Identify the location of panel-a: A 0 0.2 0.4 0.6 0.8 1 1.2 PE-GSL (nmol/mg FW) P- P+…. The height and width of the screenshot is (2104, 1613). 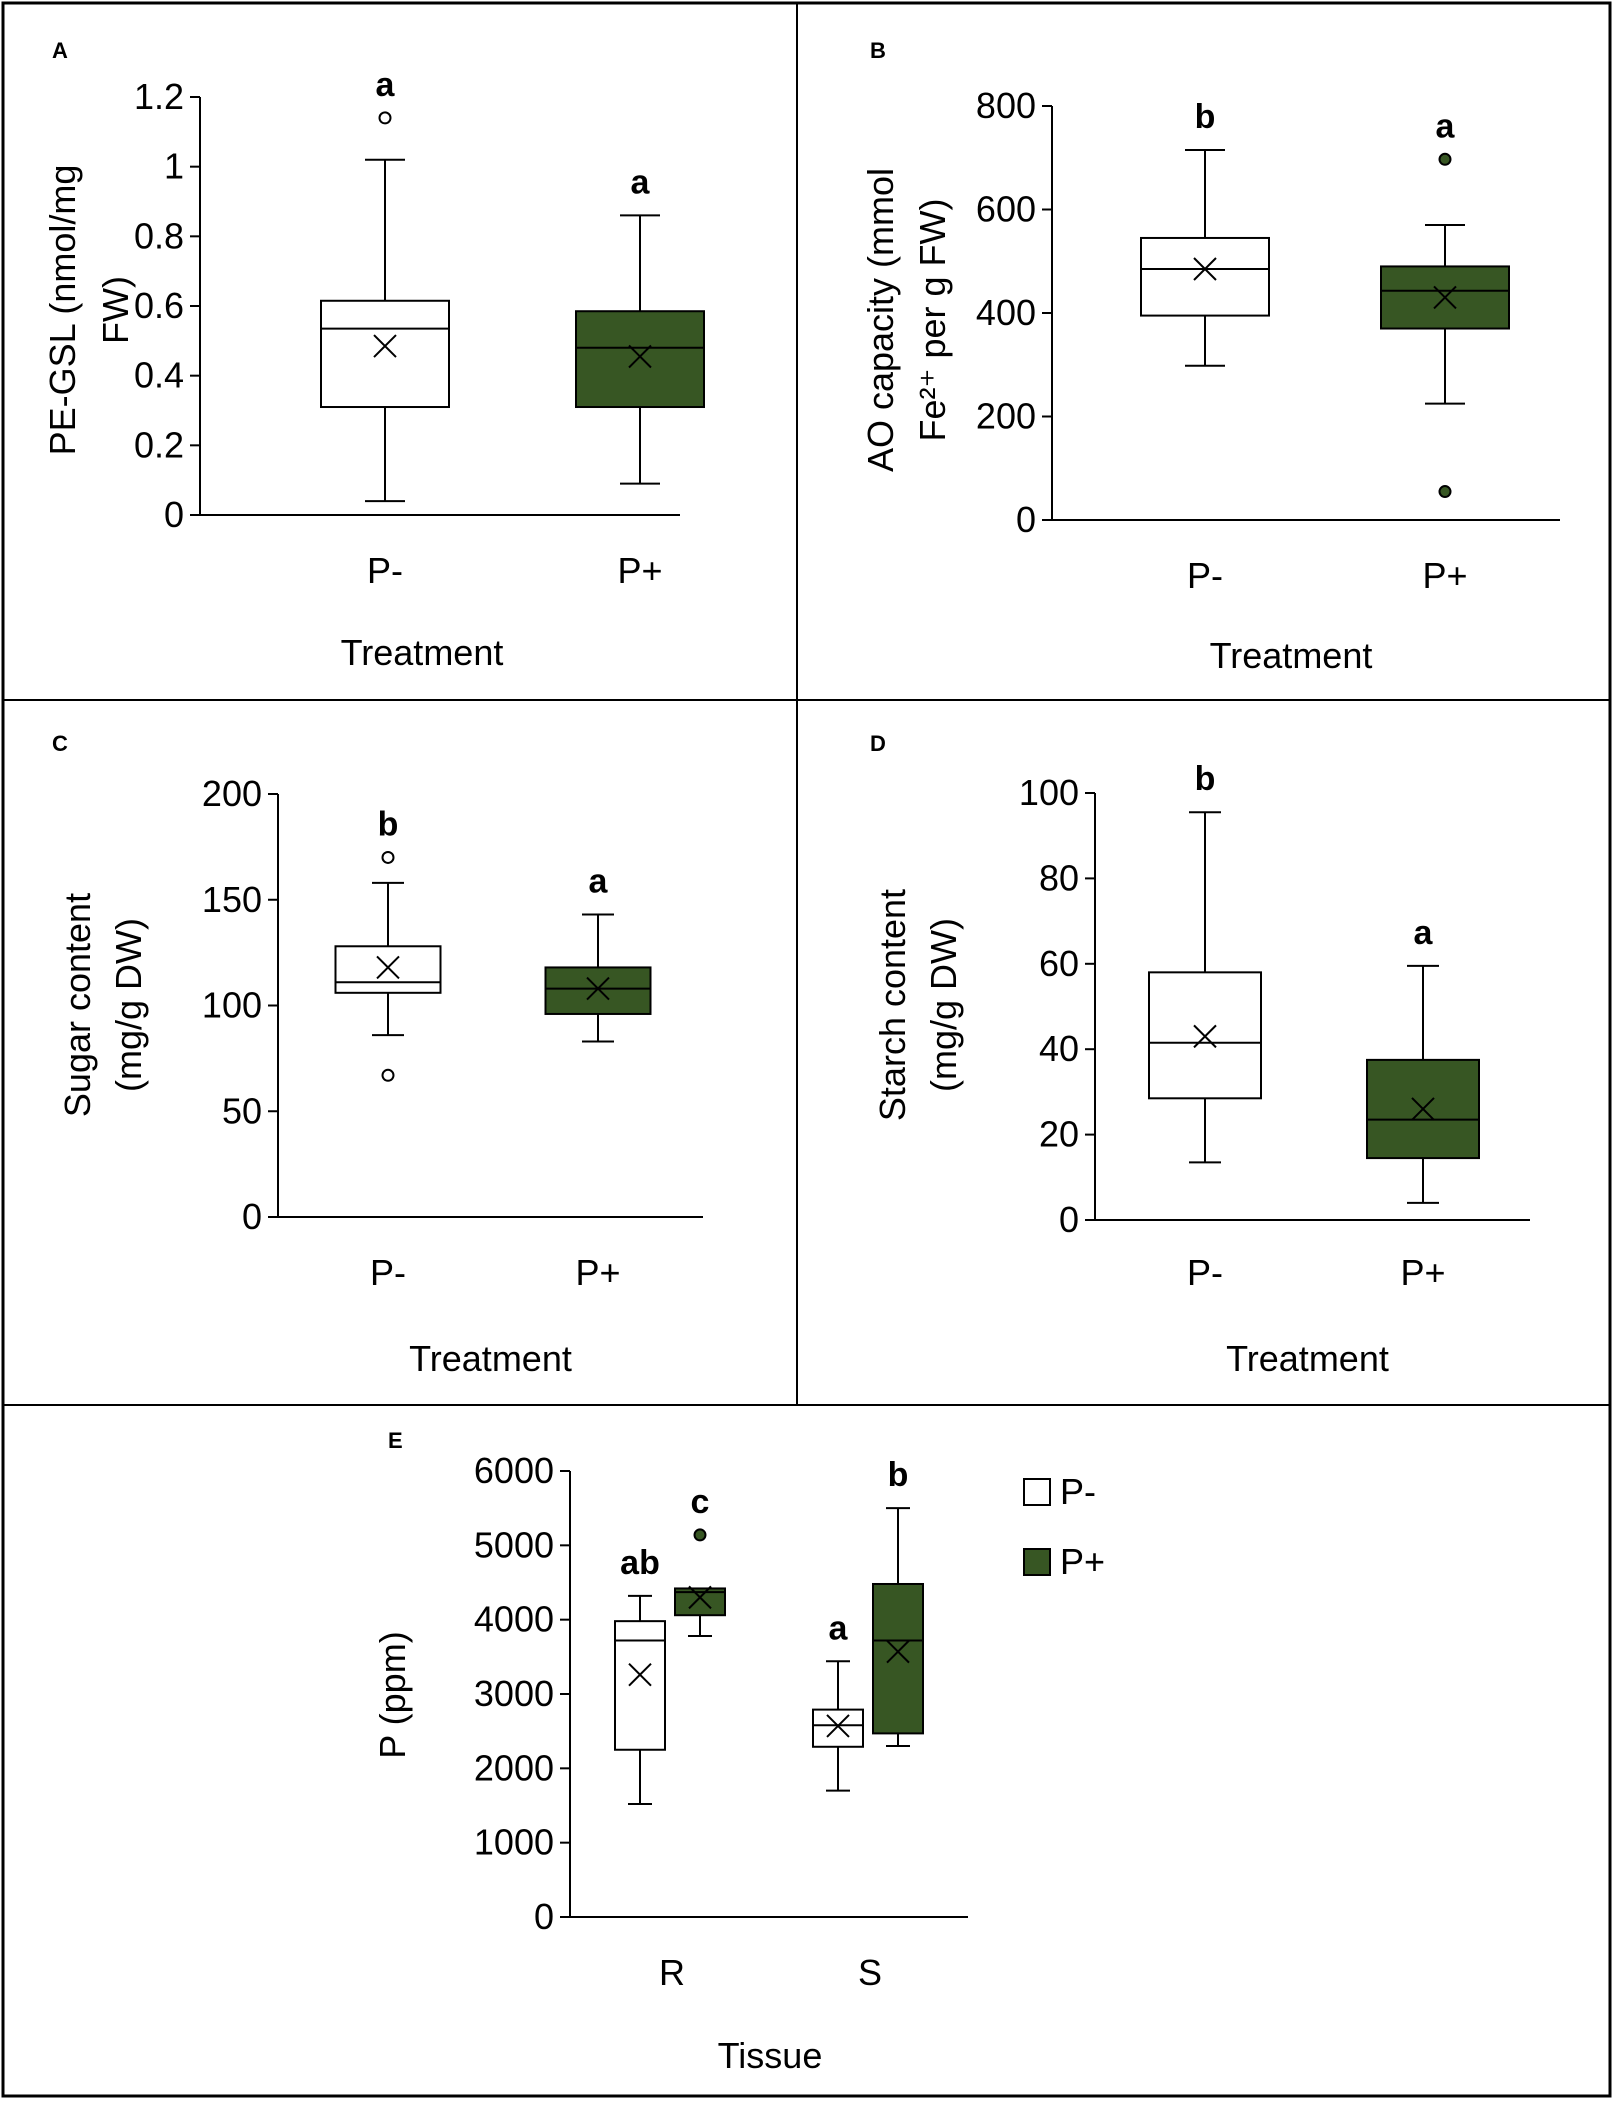
(373, 355).